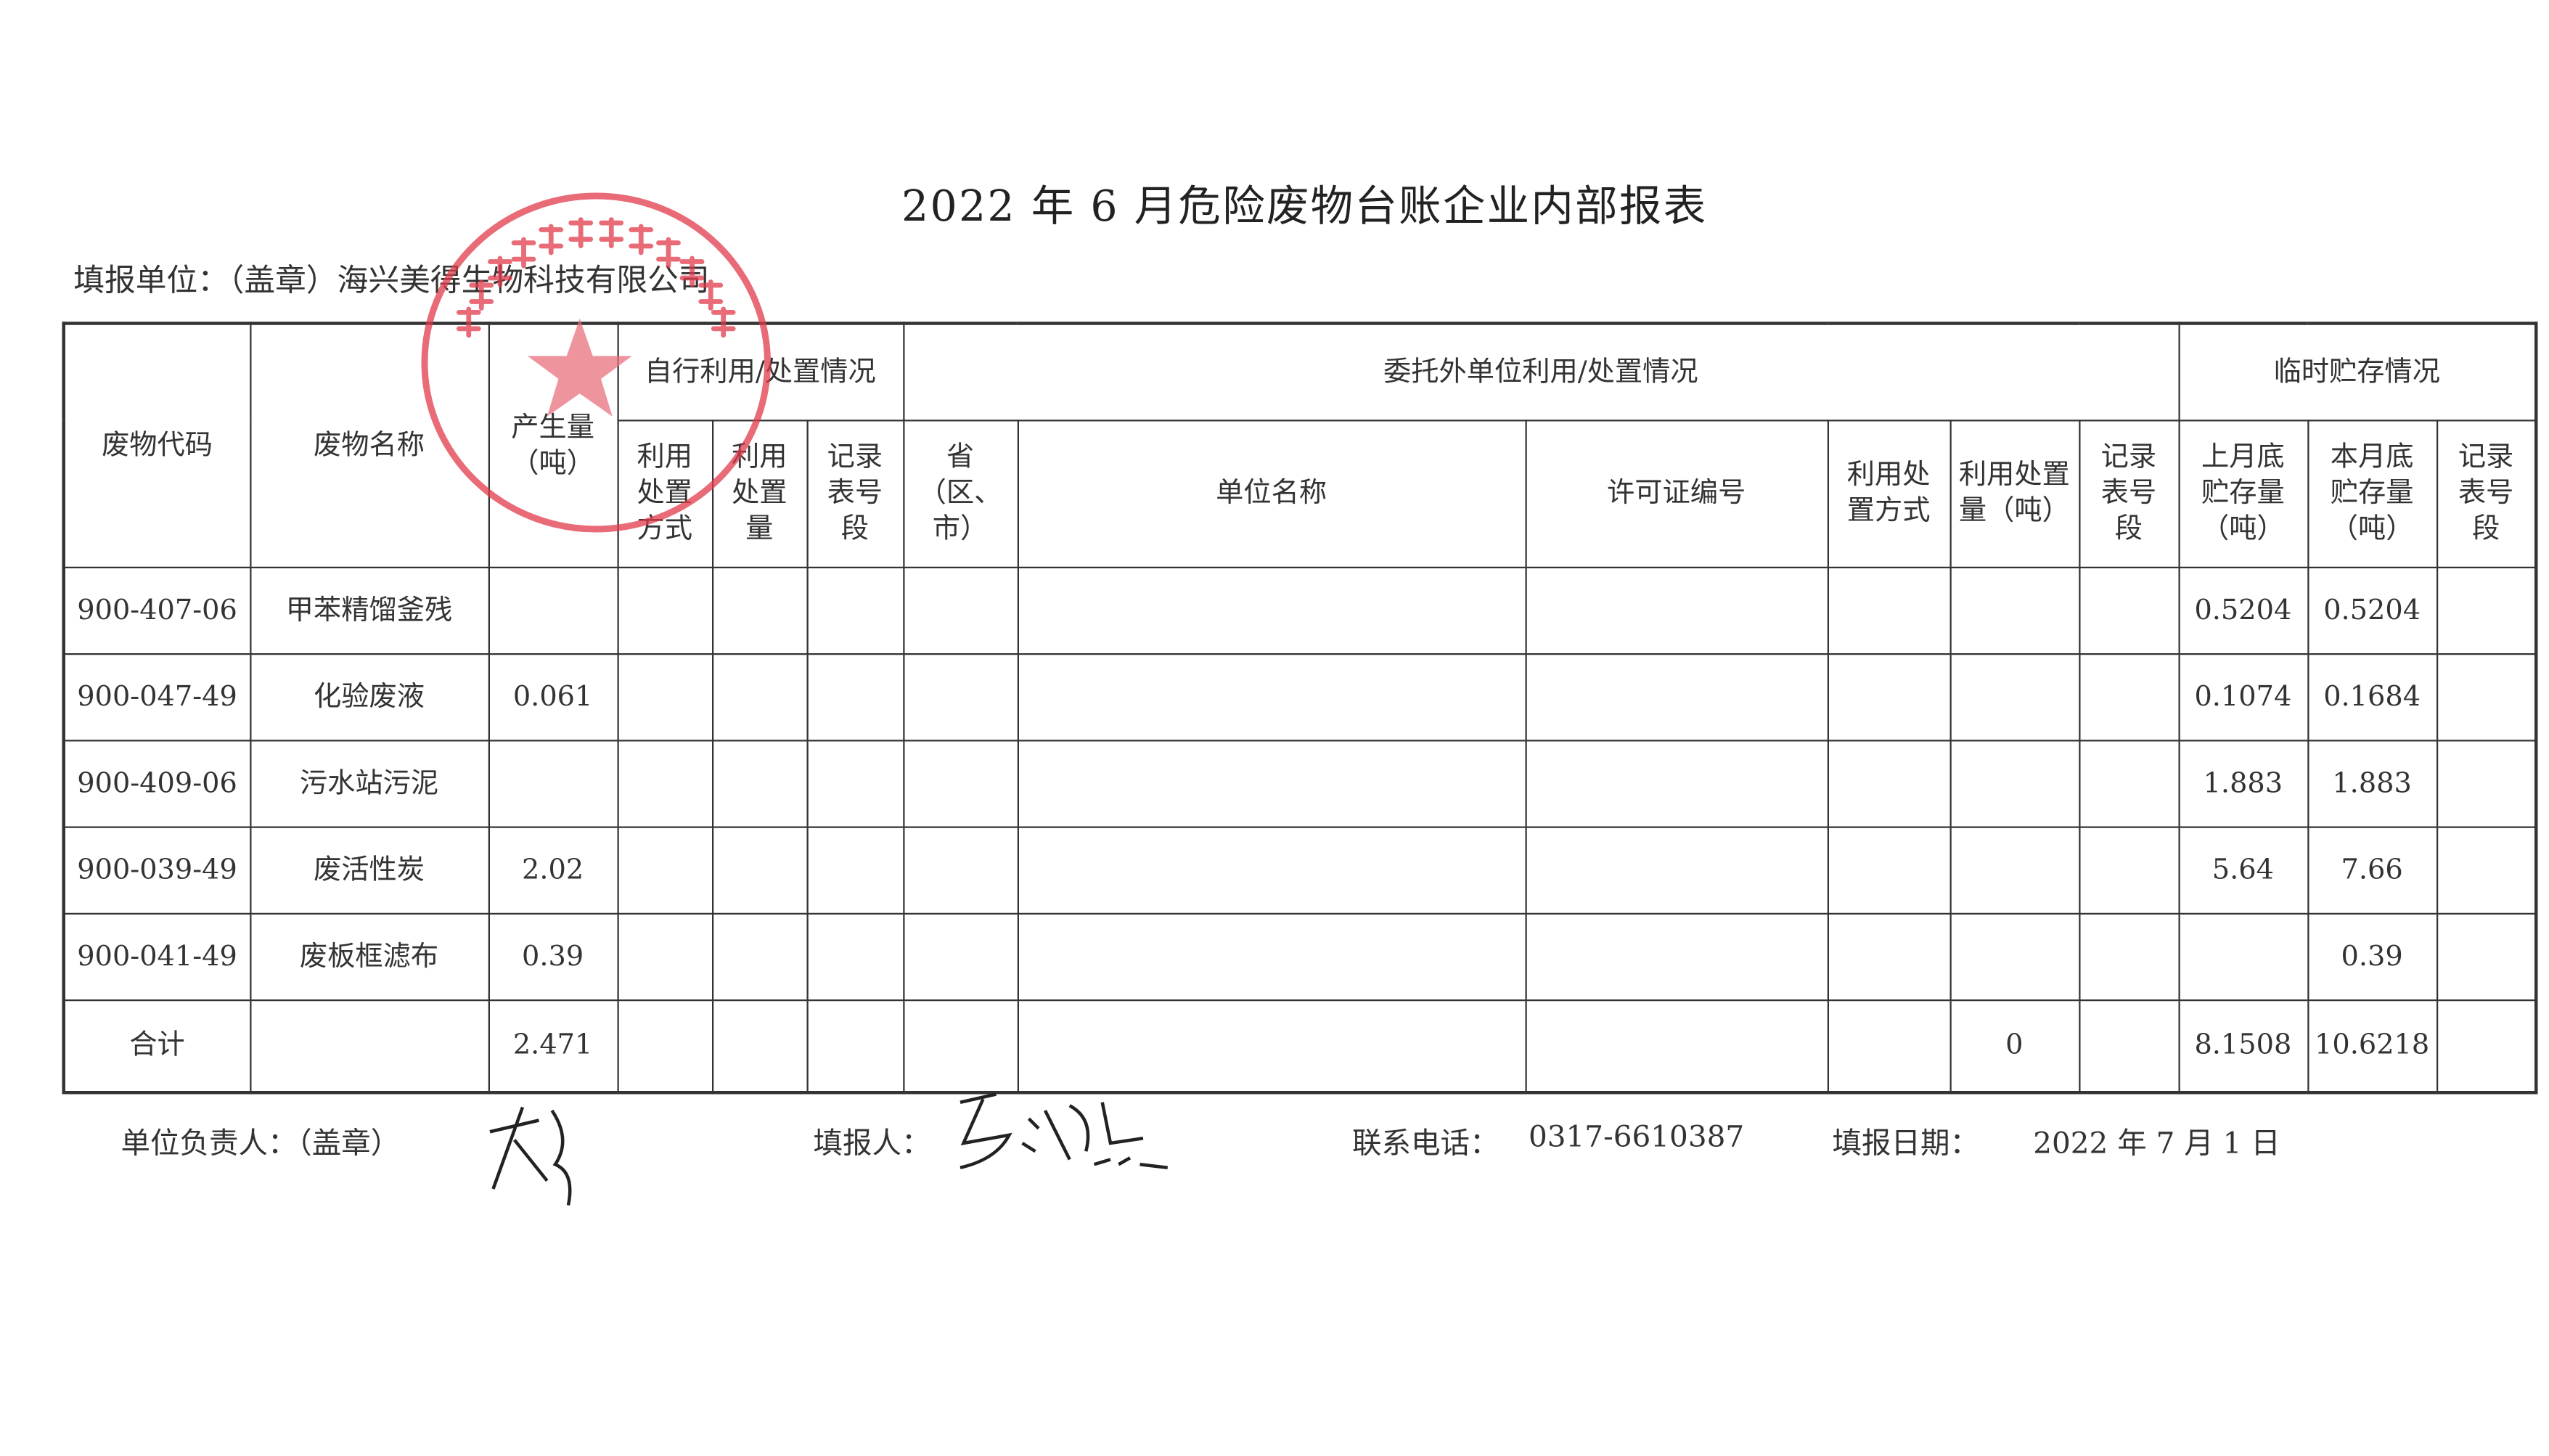 This screenshot has height=1456, width=2549. I want to click on header-entrust-group: 委托外单位利用/处置情况, so click(1541, 371).